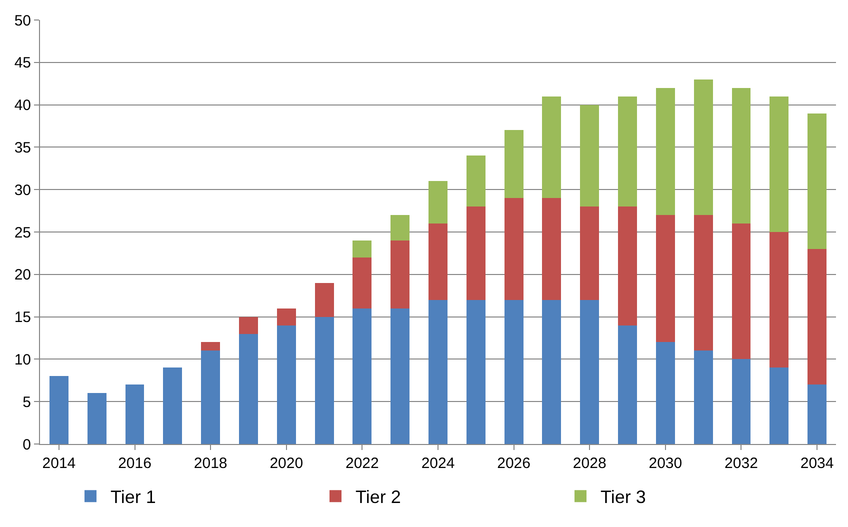 The width and height of the screenshot is (848, 527). Describe the element at coordinates (741, 463) in the screenshot. I see `x-tick-label: 2032` at that location.